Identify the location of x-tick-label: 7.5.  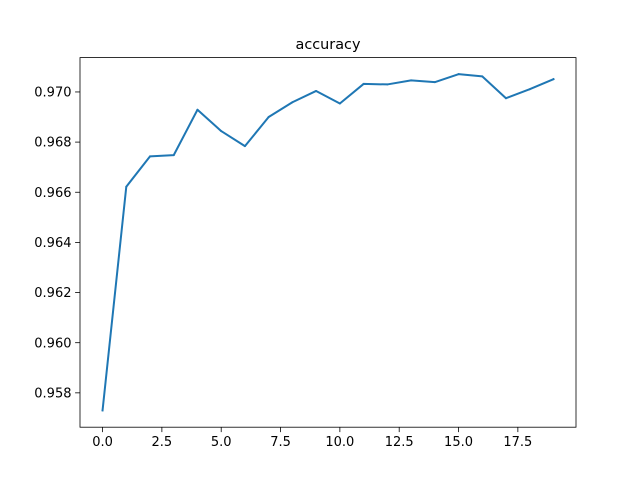
(280, 442).